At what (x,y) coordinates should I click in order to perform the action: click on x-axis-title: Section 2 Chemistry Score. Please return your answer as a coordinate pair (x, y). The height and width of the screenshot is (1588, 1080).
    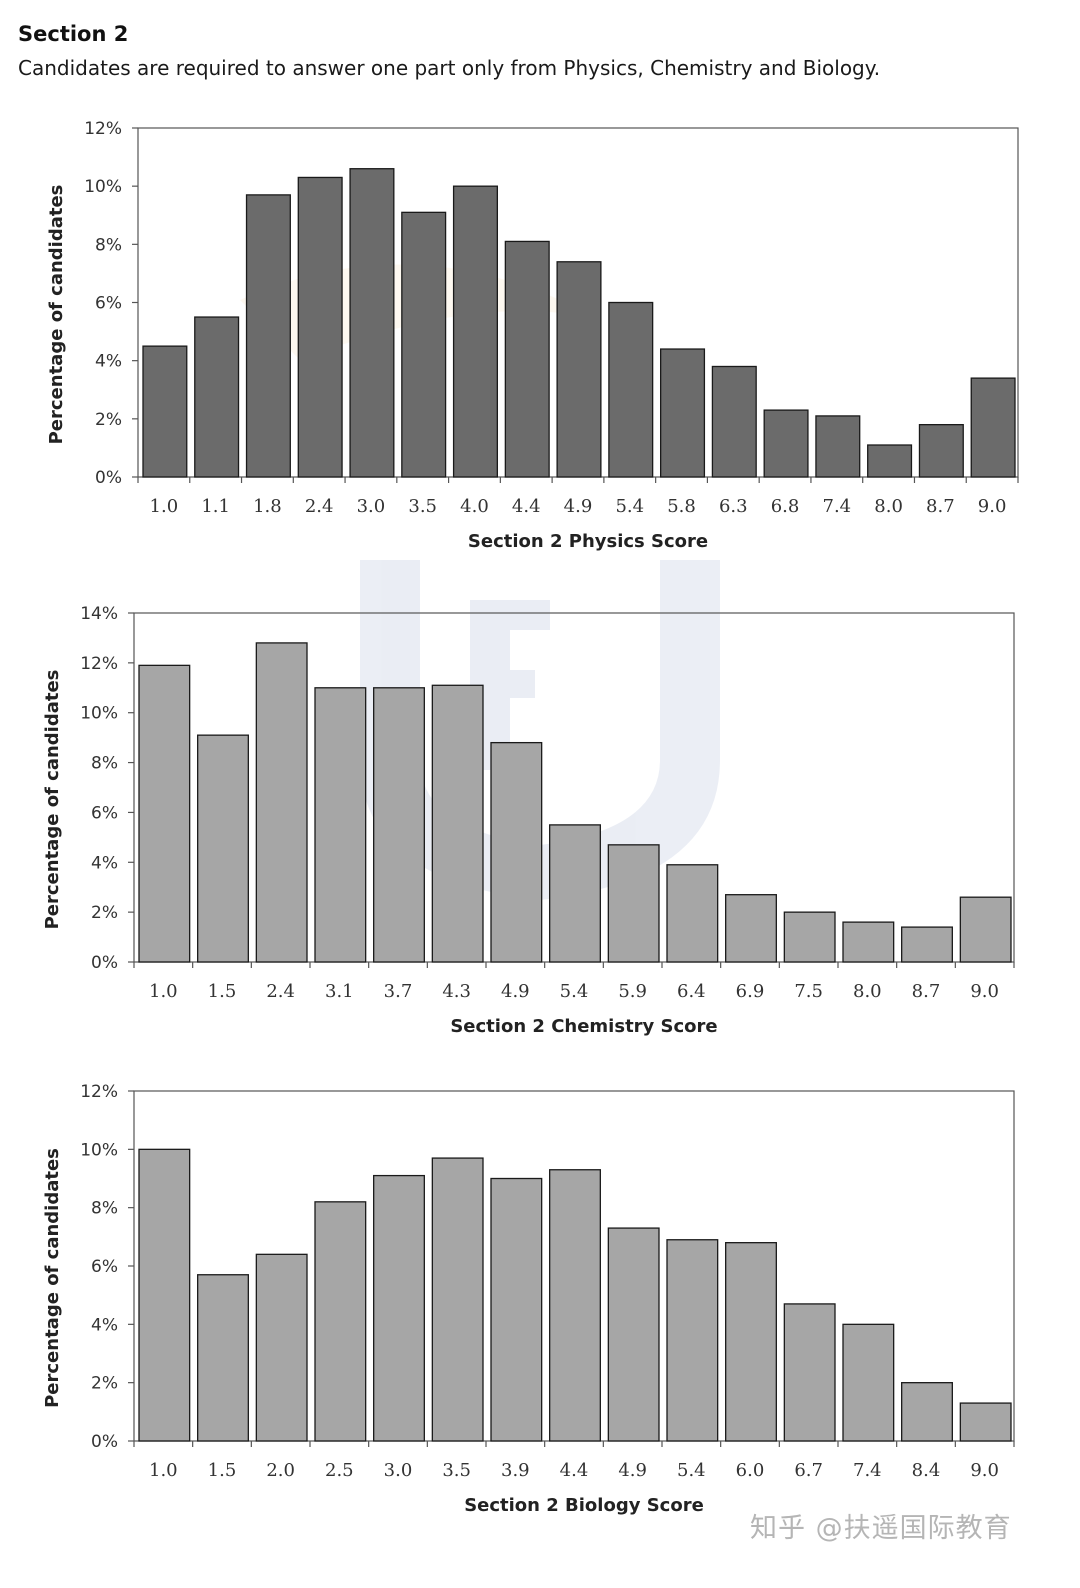
    Looking at the image, I should click on (583, 1026).